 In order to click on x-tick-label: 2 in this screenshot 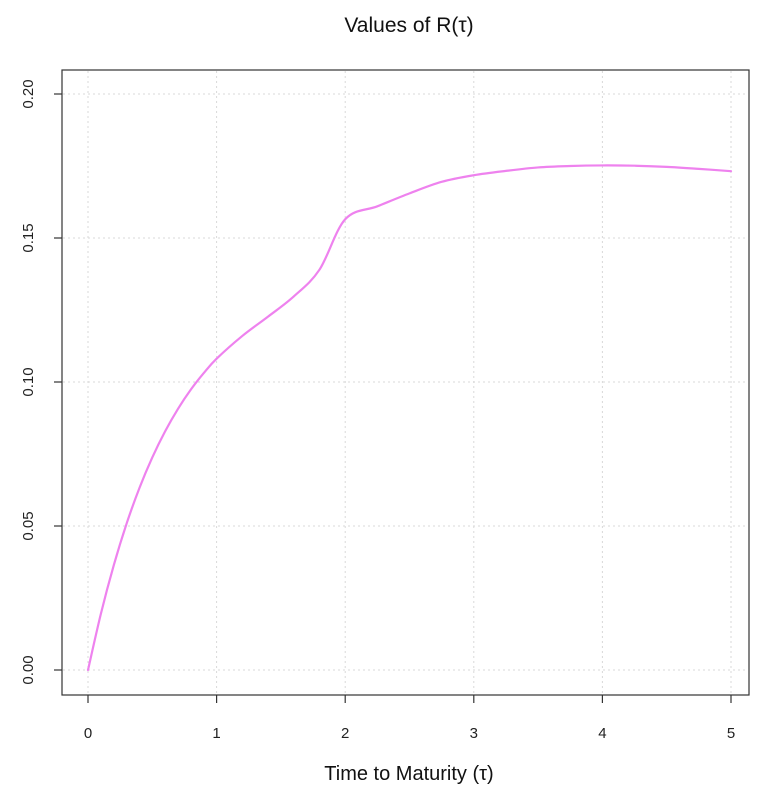, I will do `click(345, 733)`.